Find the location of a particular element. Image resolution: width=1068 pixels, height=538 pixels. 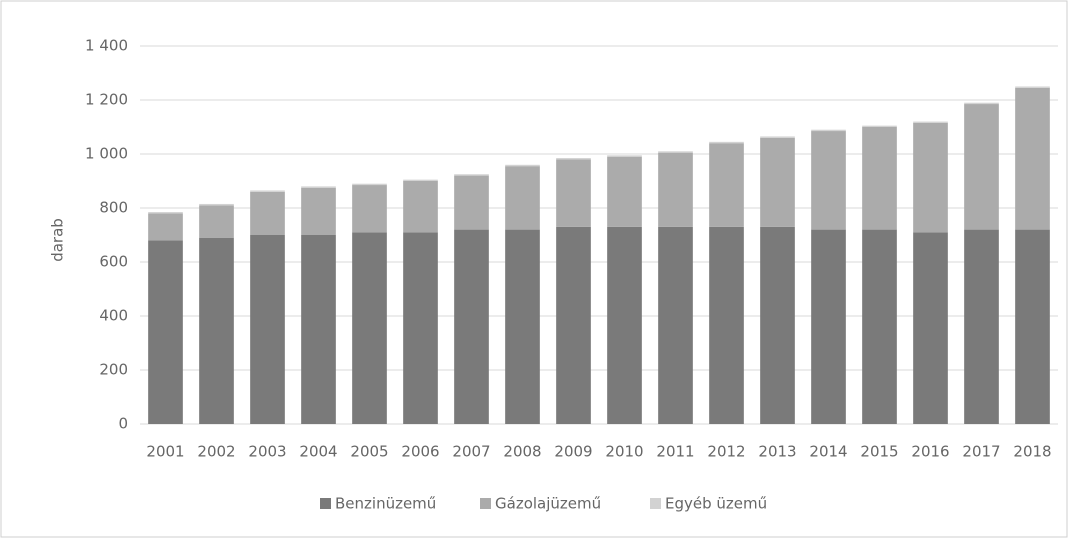

x-tick-label: 2011 is located at coordinates (675, 452).